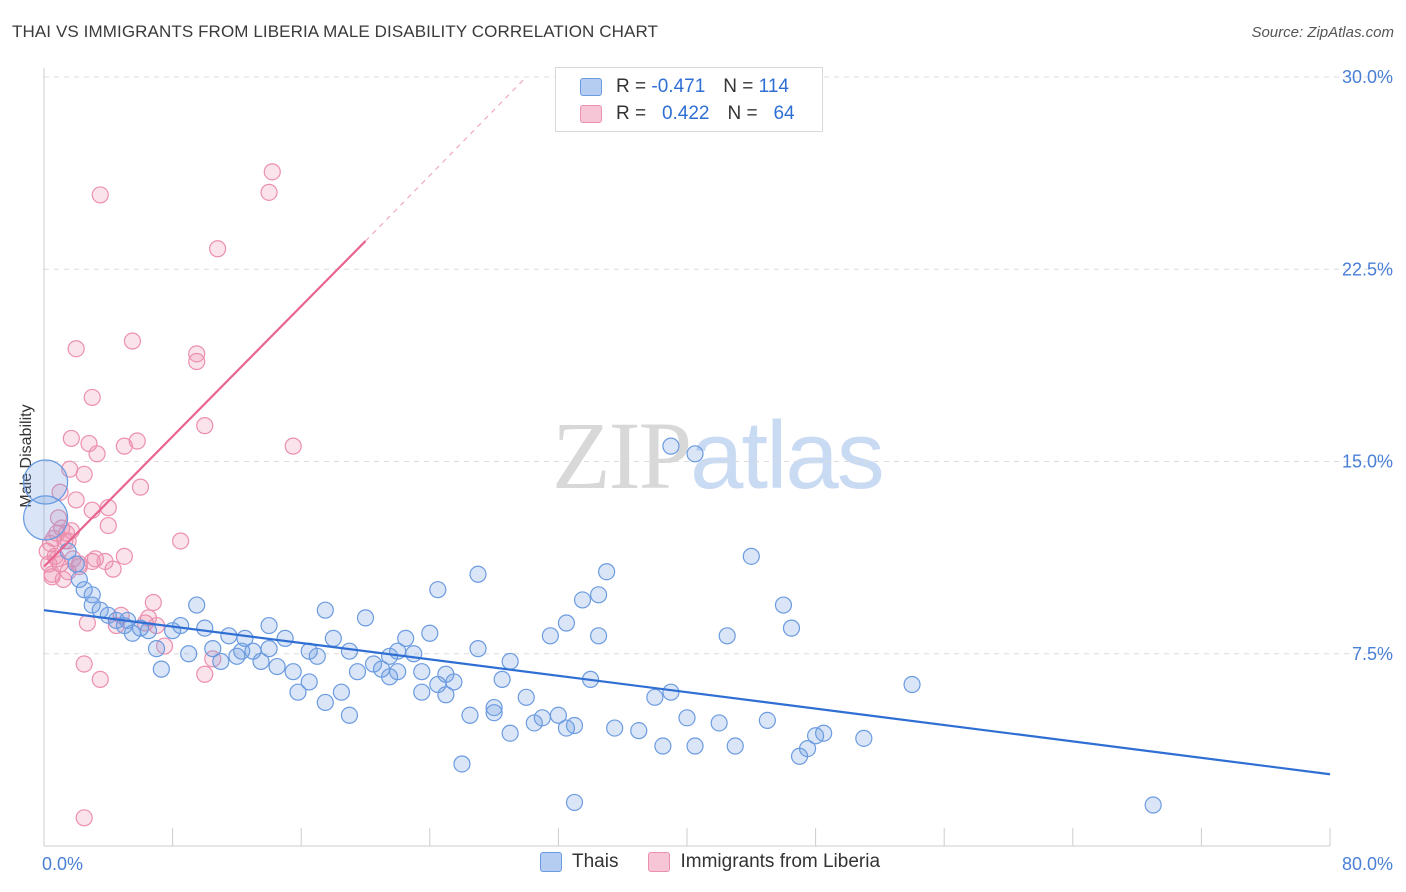  Describe the element at coordinates (1367, 269) in the screenshot. I see `y-tick-label: 22.5%` at that location.